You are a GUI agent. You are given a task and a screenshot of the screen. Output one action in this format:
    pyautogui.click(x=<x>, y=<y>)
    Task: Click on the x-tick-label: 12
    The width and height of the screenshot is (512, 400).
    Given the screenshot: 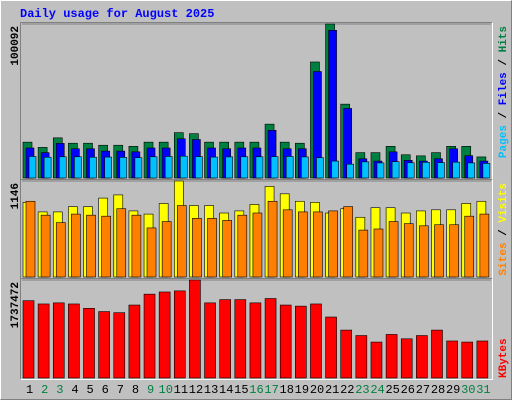 What is the action you would take?
    pyautogui.click(x=196, y=390)
    